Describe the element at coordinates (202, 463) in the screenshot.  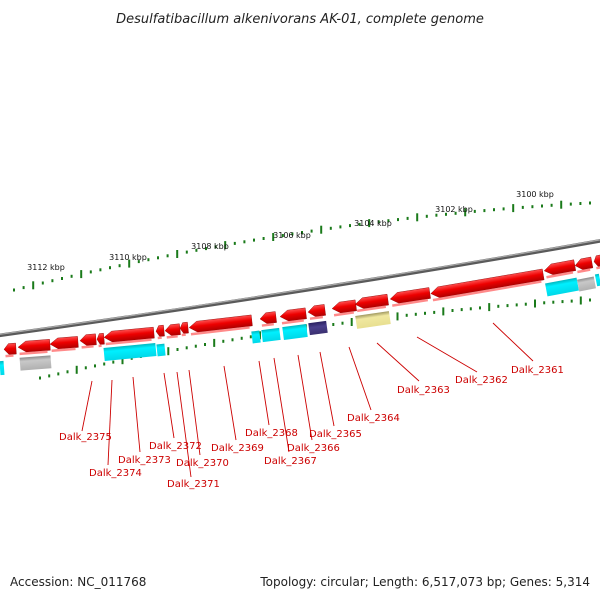
I see `gene-label: Dalk_2370` at that location.